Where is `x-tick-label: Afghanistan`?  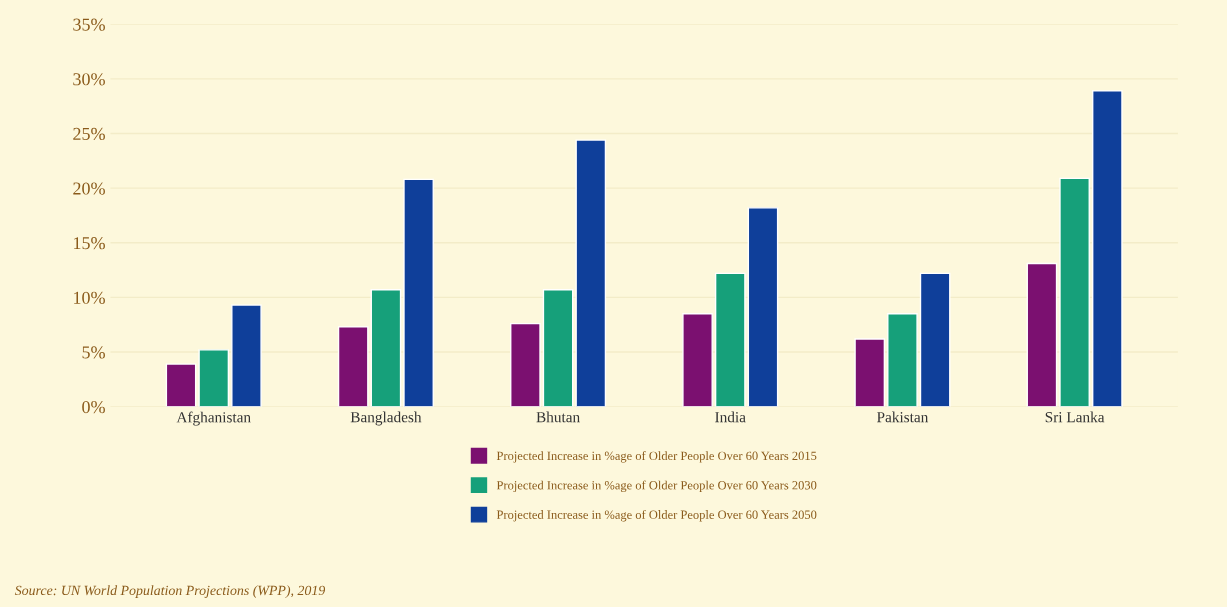 x-tick-label: Afghanistan is located at coordinates (213, 418).